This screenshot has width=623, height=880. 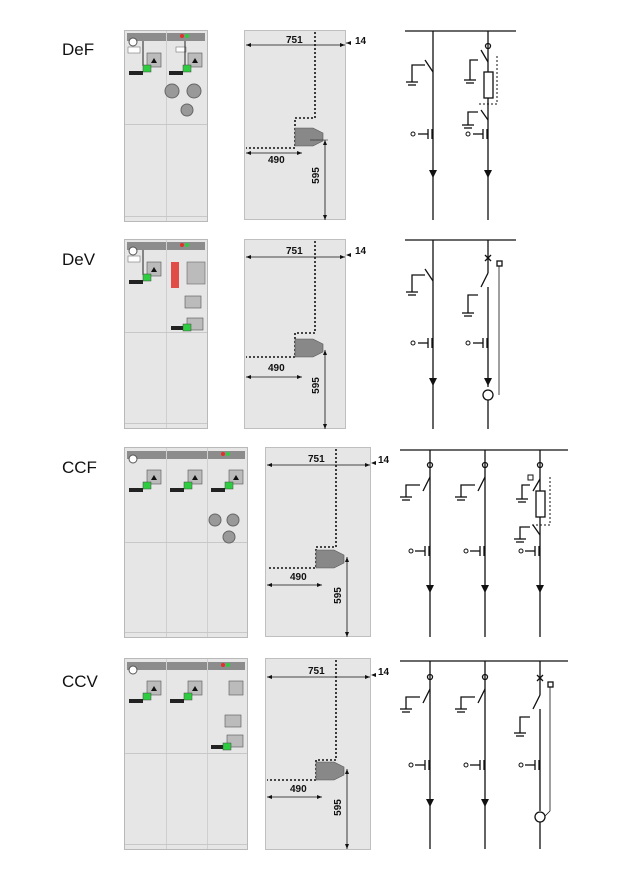 I want to click on row-label: DeV, so click(x=79, y=259).